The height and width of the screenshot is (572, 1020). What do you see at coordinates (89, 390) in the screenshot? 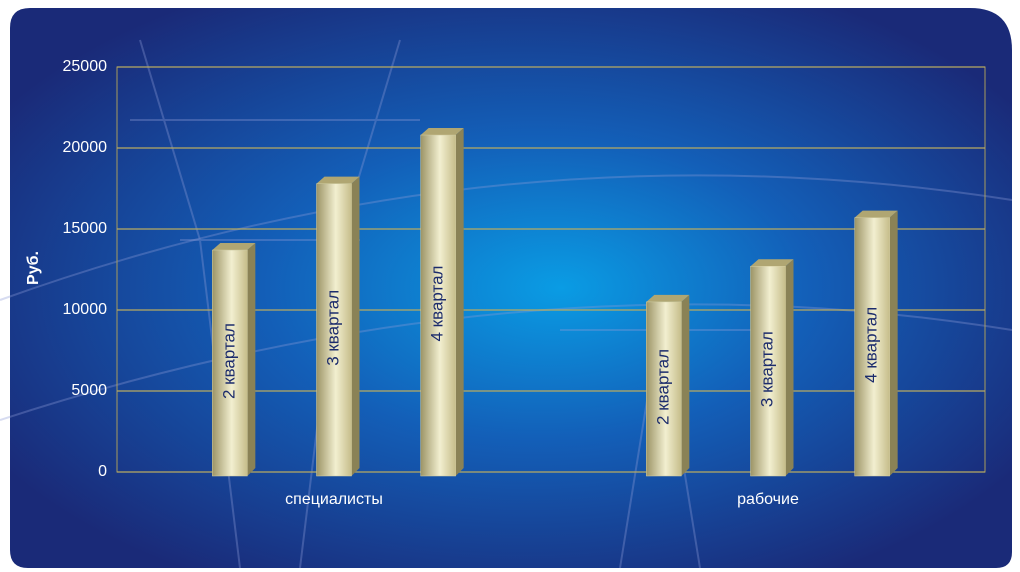
I see `y-tick-label: 5000` at bounding box center [89, 390].